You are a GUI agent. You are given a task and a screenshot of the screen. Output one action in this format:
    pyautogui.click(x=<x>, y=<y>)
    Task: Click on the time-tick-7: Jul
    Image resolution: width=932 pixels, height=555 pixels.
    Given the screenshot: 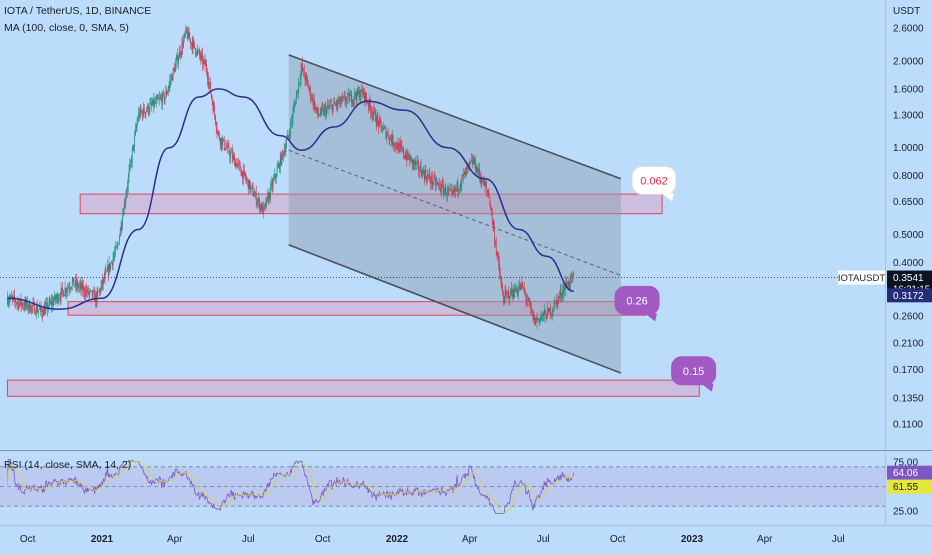 What is the action you would take?
    pyautogui.click(x=543, y=539)
    